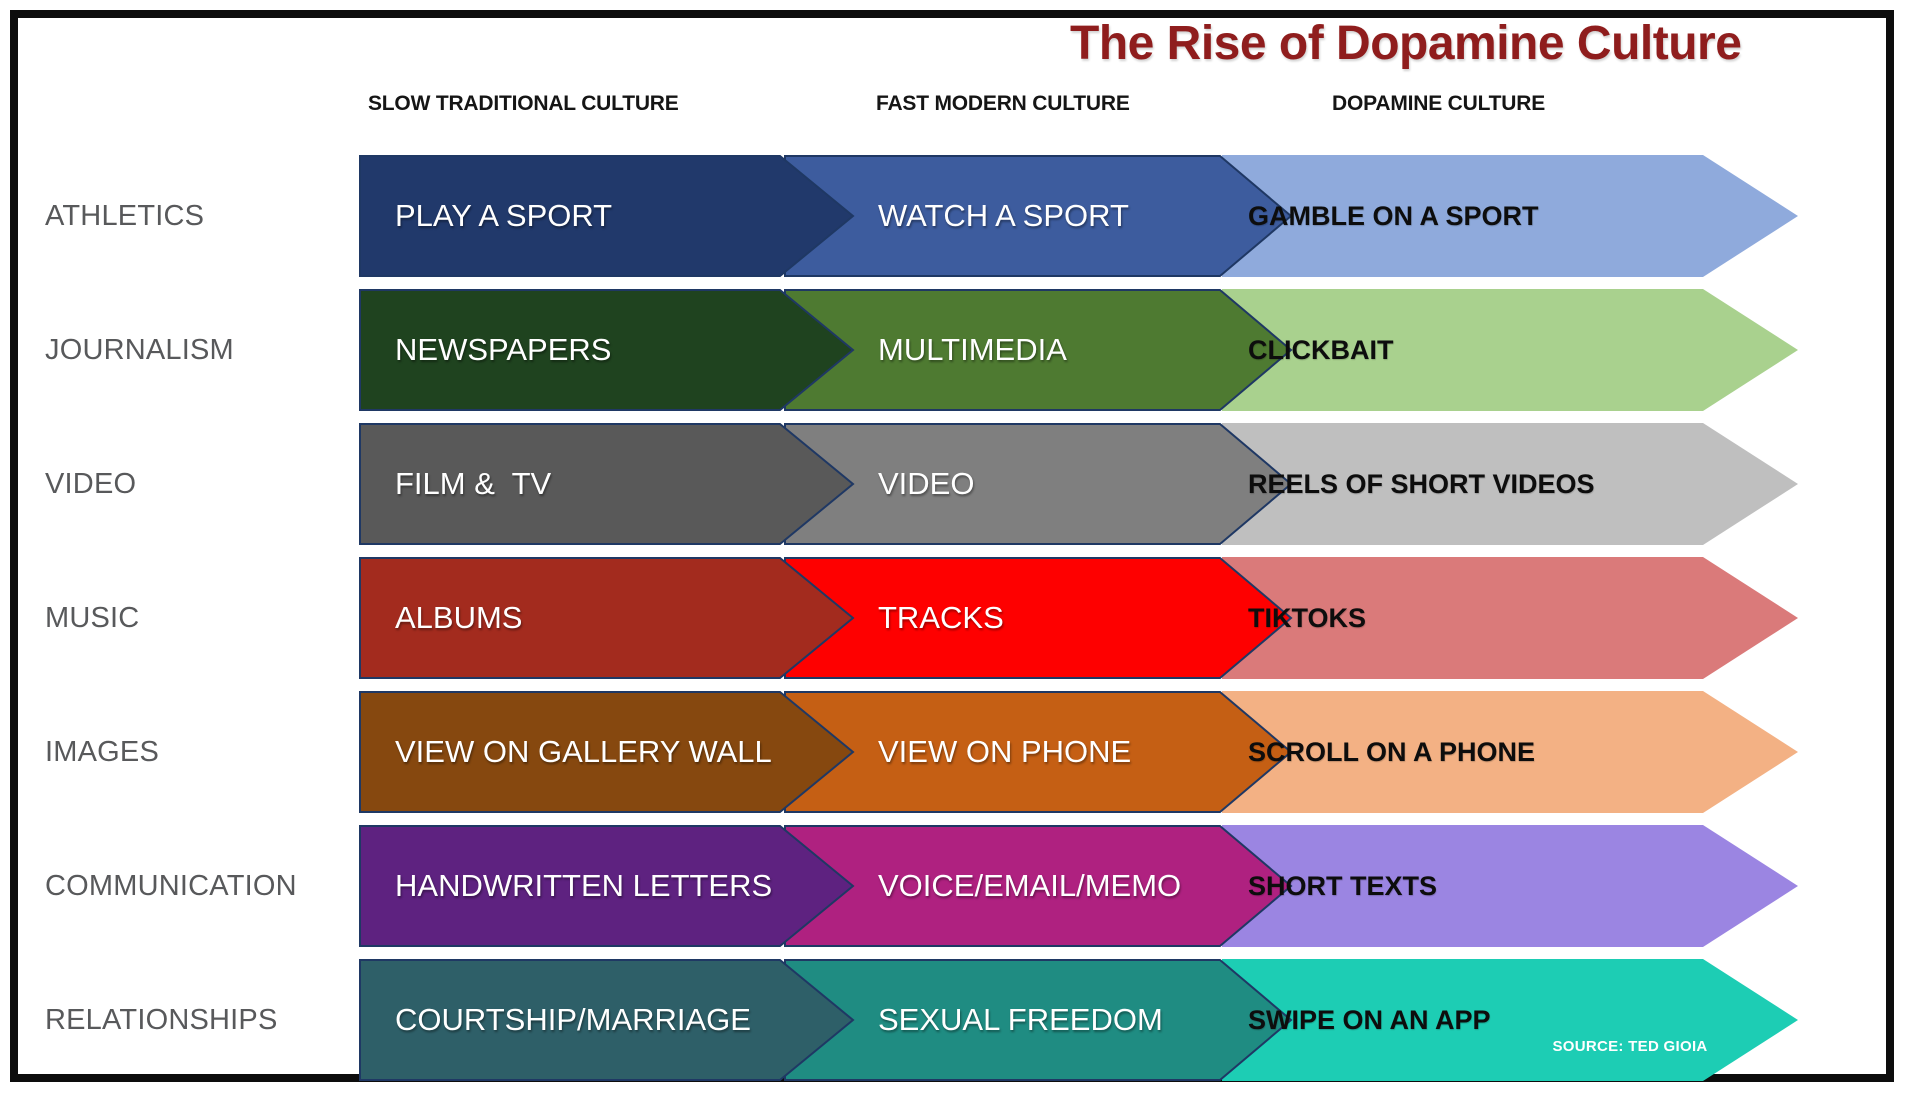  I want to click on cell-dopamine: SHORT TEXTS, so click(1343, 886).